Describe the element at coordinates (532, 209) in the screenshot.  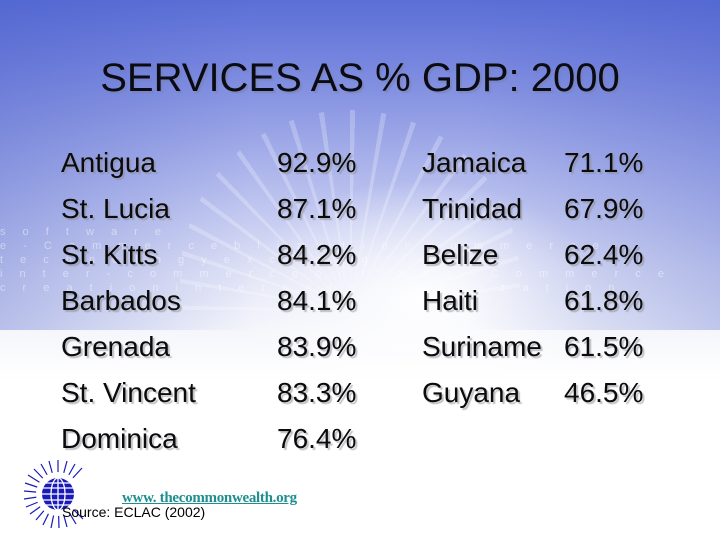
I see `list-item: Trinidad 67.9%` at that location.